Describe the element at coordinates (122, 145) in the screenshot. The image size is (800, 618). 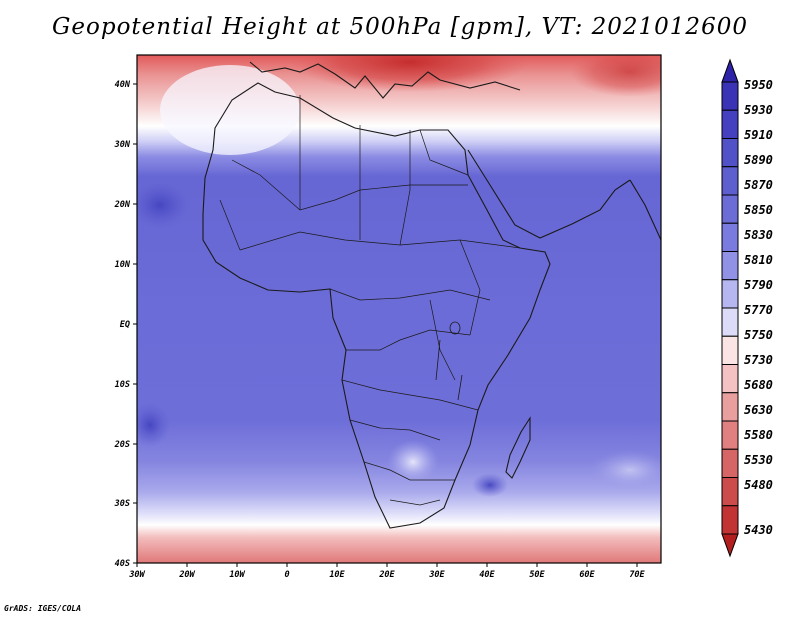
I see `lat-label: 30N` at that location.